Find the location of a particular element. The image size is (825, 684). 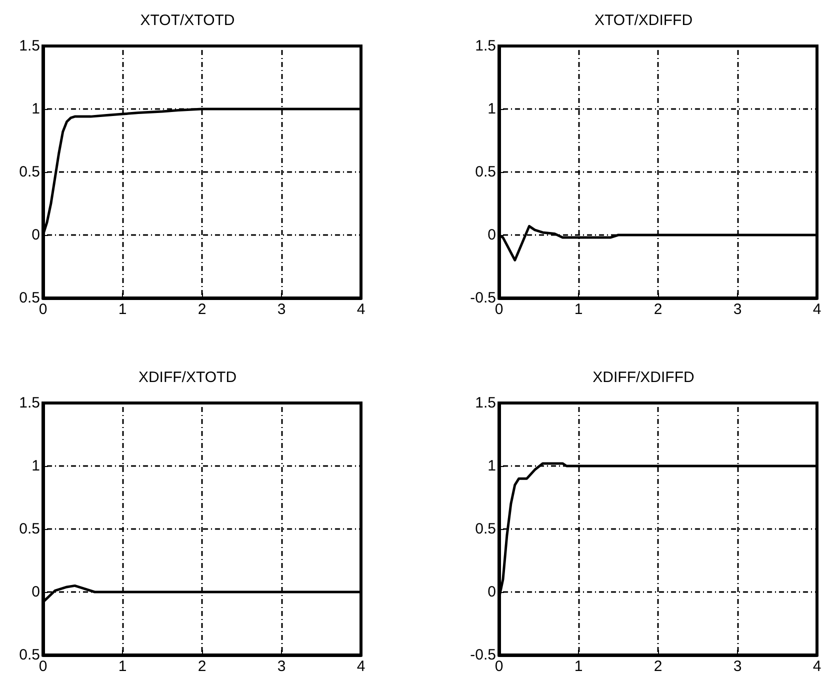

chart-title: XDIFF/XDIFFD is located at coordinates (643, 377).